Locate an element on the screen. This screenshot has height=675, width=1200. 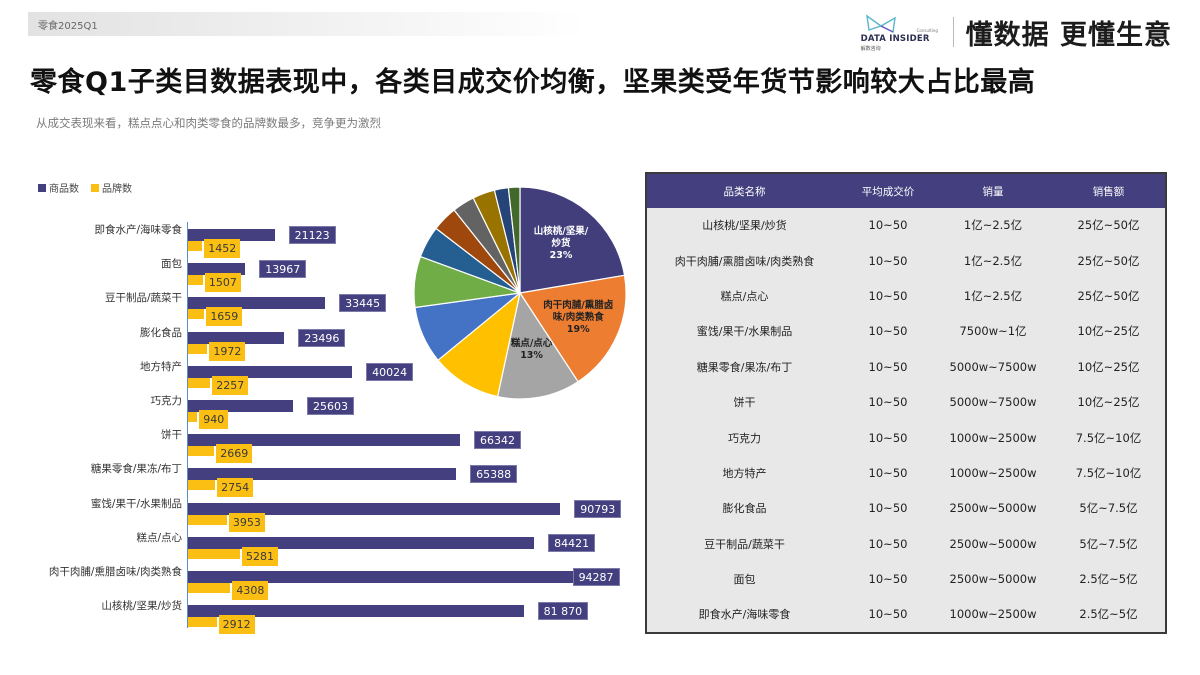
bar-row: 肉干肉脯/熏腊卤味/肉类熟食 94287 4308 is located at coordinates (320, 581).